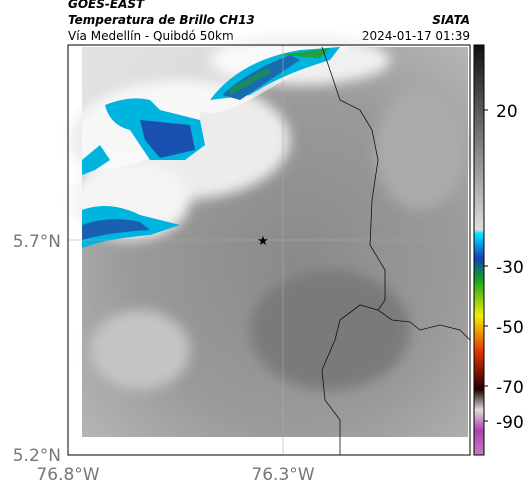 This screenshot has height=491, width=526. Describe the element at coordinates (106, 5) in the screenshot. I see `title-satellite: GOES-EAST` at that location.